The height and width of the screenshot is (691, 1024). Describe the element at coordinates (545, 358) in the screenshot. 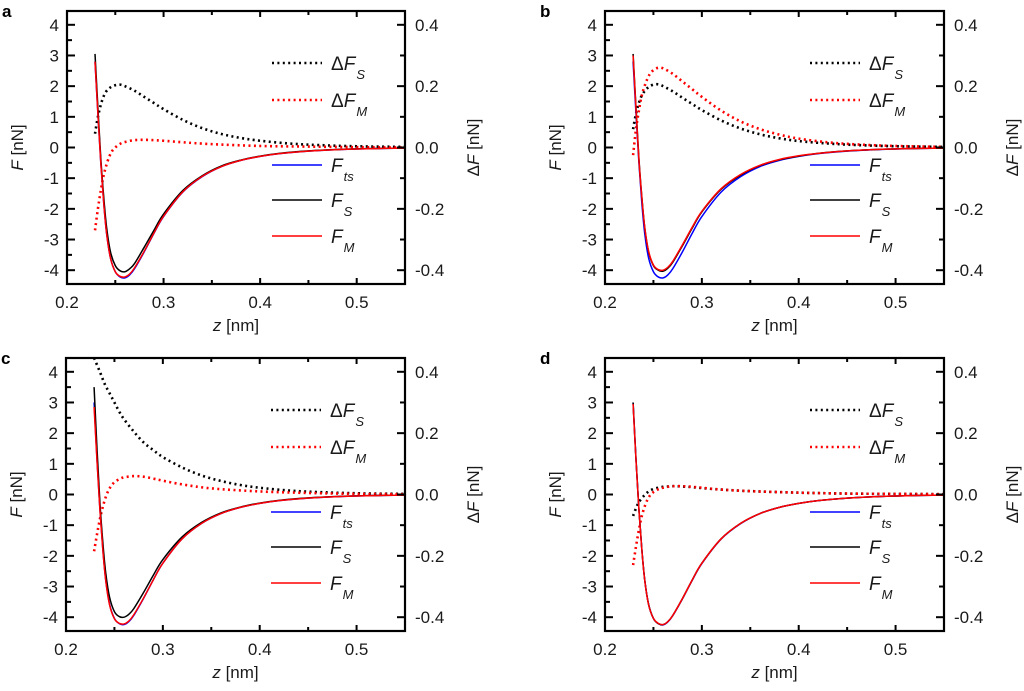

I see `panel-letter: d` at that location.